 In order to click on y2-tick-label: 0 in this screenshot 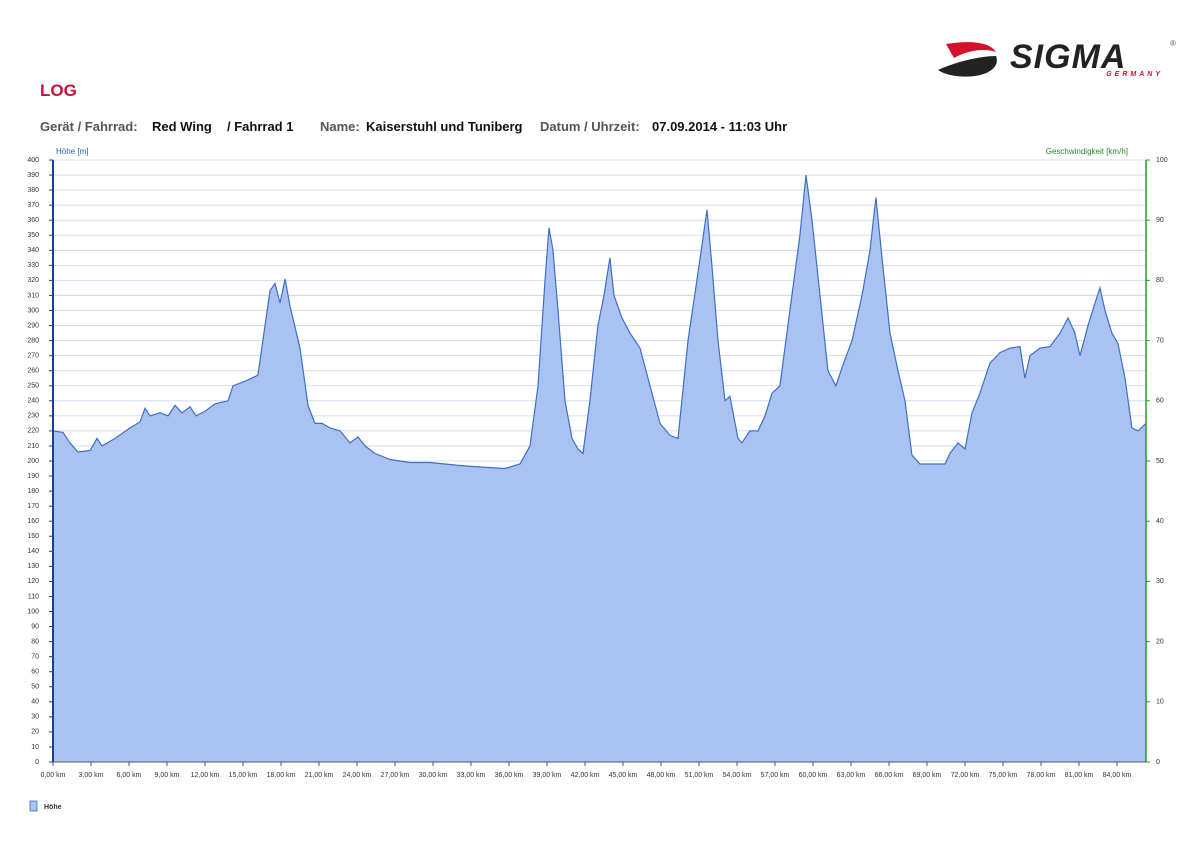, I will do `click(1158, 762)`.